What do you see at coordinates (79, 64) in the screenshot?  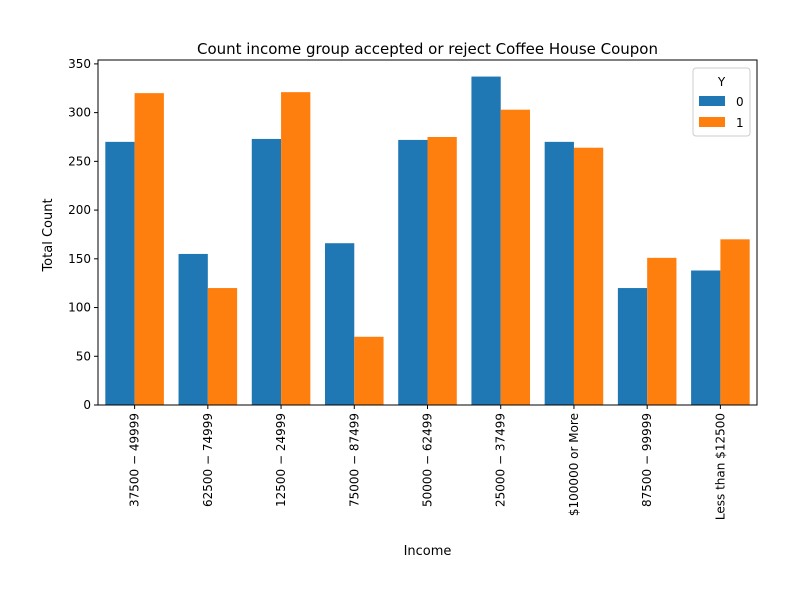 I see `y-tick-label: 350` at bounding box center [79, 64].